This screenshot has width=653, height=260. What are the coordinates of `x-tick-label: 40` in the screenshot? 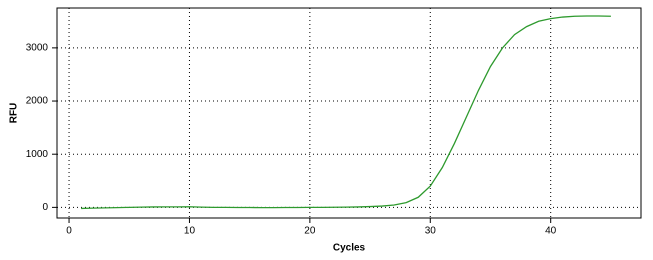 It's located at (551, 231).